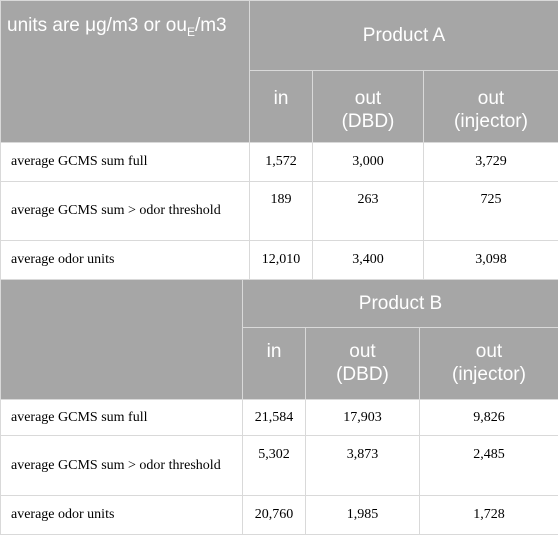 The width and height of the screenshot is (558, 535). Describe the element at coordinates (491, 162) in the screenshot. I see `cell-out-injector: 3,729` at that location.